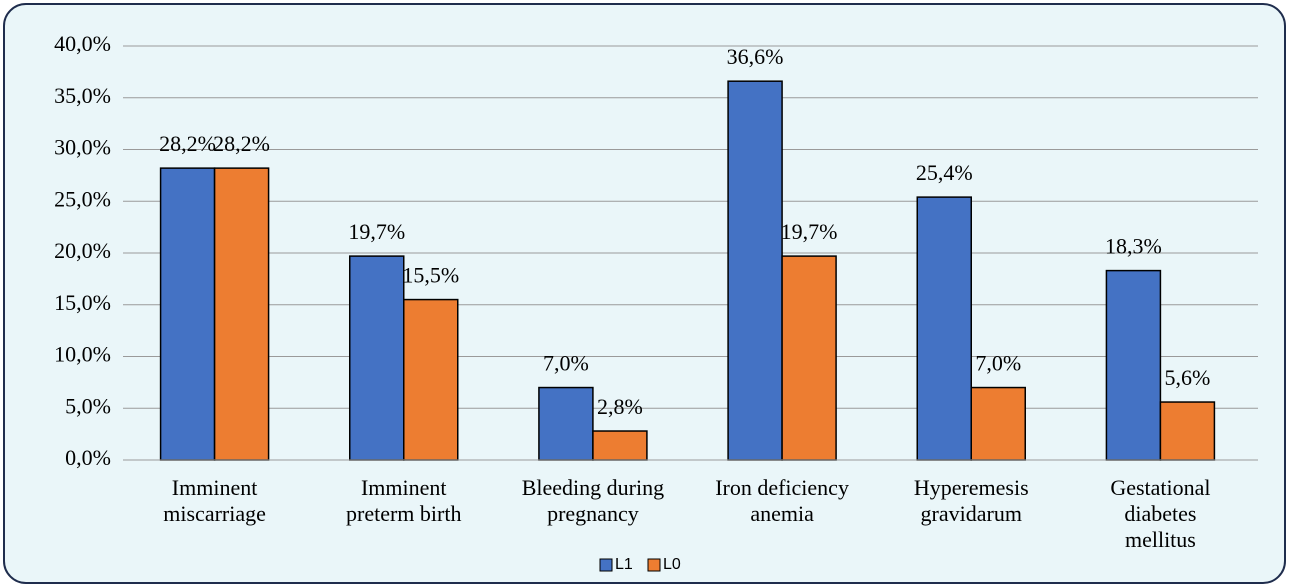 This screenshot has height=587, width=1289. I want to click on x-tick-label: Imminent preterm birth, so click(403, 500).